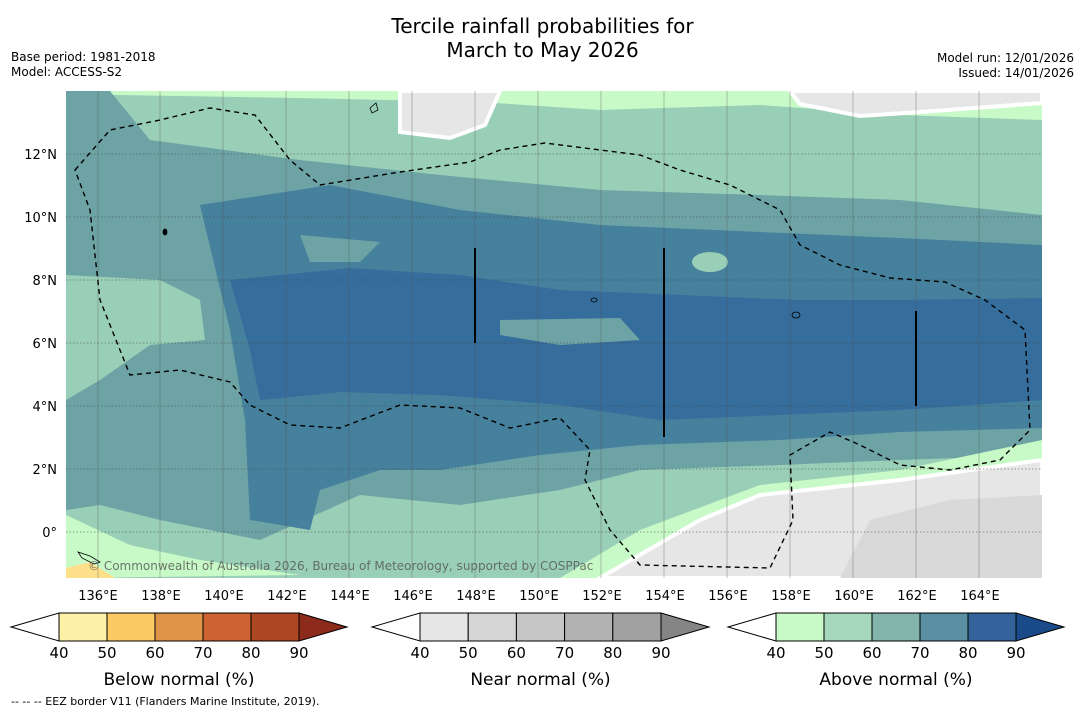 Image resolution: width=1085 pixels, height=713 pixels. Describe the element at coordinates (90, 570) in the screenshot. I see `field-below-patch` at that location.